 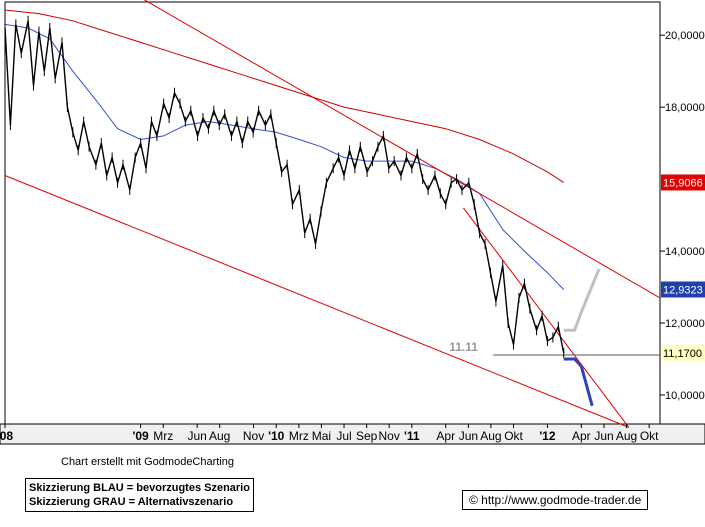 What do you see at coordinates (6, 436) in the screenshot?
I see `x-tick-label: '08` at bounding box center [6, 436].